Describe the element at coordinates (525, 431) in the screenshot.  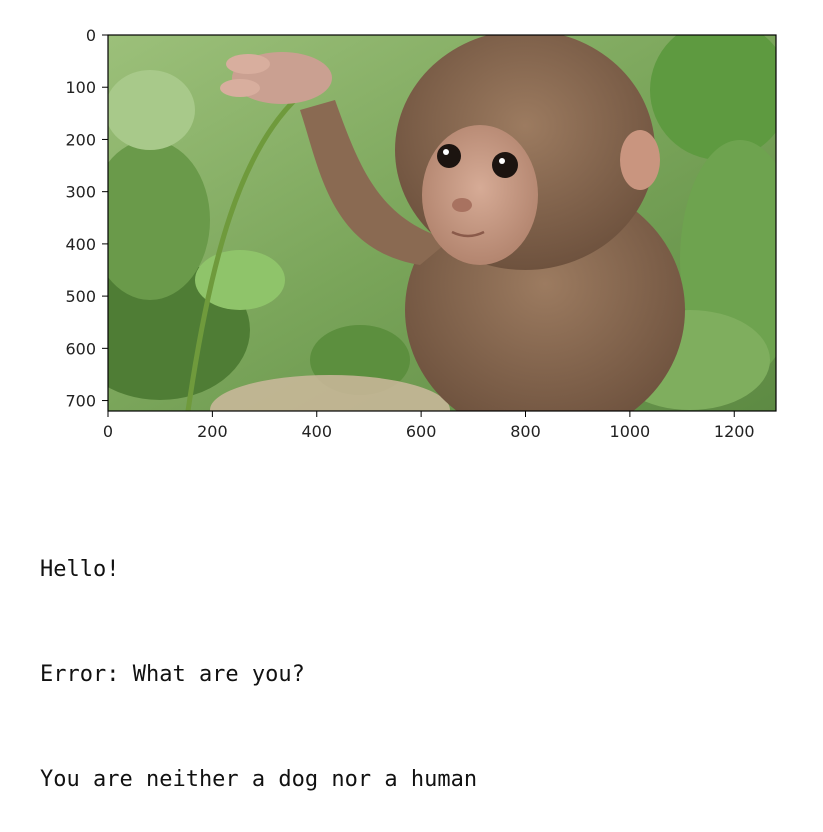
I see `x-tick-label: 800` at that location.